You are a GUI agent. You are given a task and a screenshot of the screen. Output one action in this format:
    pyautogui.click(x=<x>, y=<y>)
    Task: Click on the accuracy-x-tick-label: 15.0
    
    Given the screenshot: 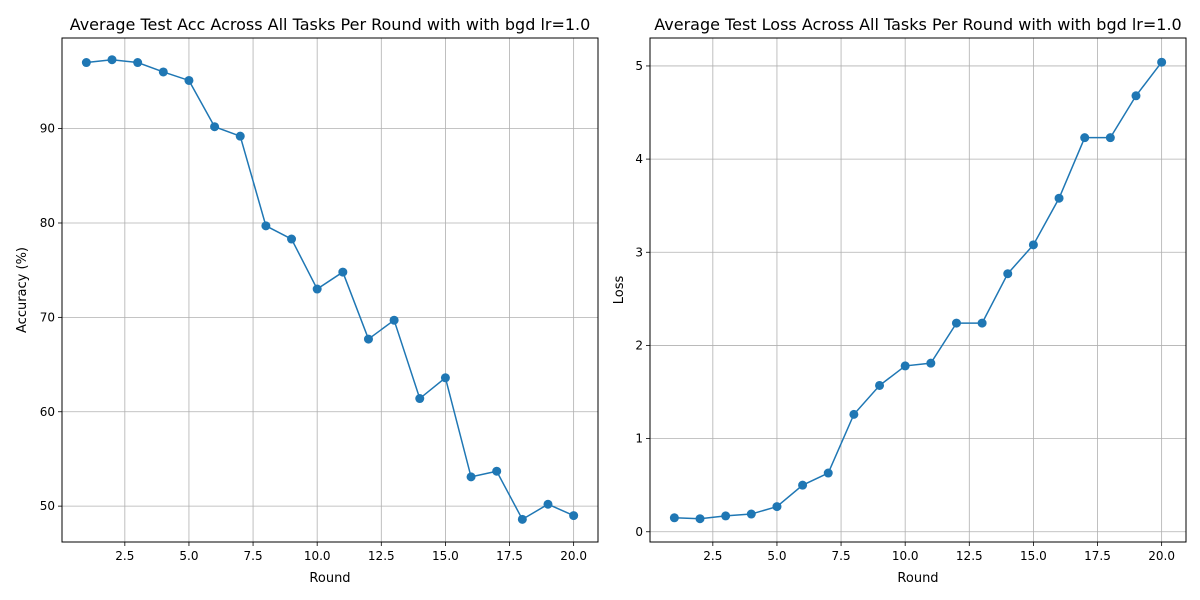 What is the action you would take?
    pyautogui.click(x=445, y=556)
    